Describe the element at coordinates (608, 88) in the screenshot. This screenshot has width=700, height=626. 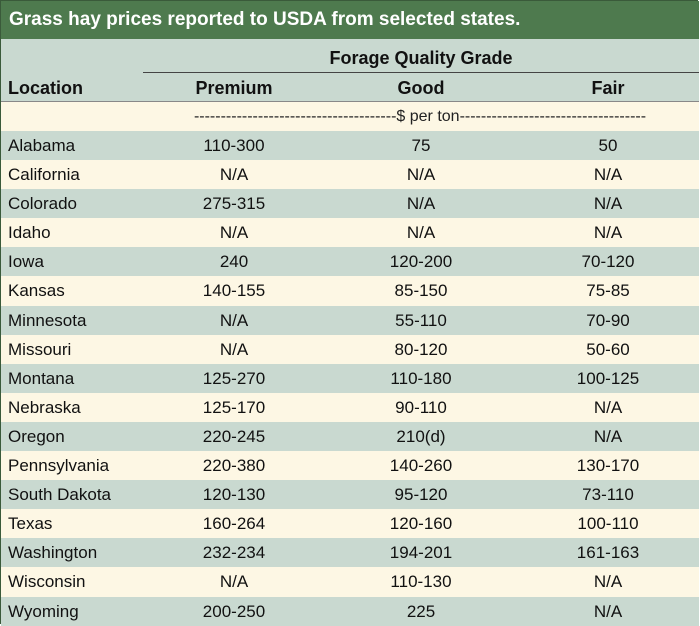
I see `column-header-fair: Fair` at that location.